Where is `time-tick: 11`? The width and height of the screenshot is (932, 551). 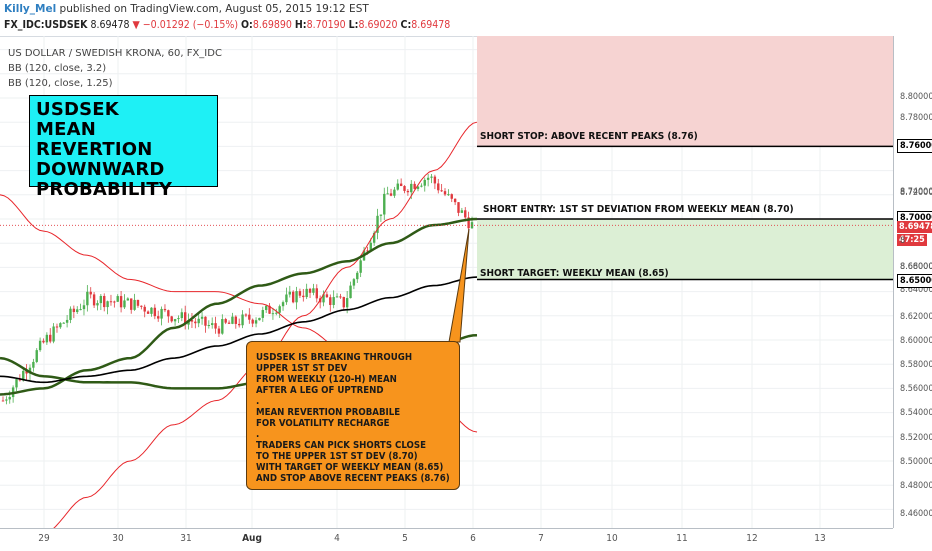 time-tick: 11 is located at coordinates (682, 538).